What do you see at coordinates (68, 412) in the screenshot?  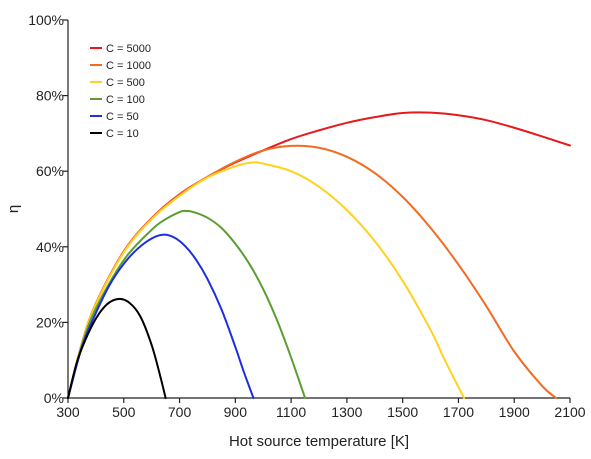 I see `x-tick-label: 300` at bounding box center [68, 412].